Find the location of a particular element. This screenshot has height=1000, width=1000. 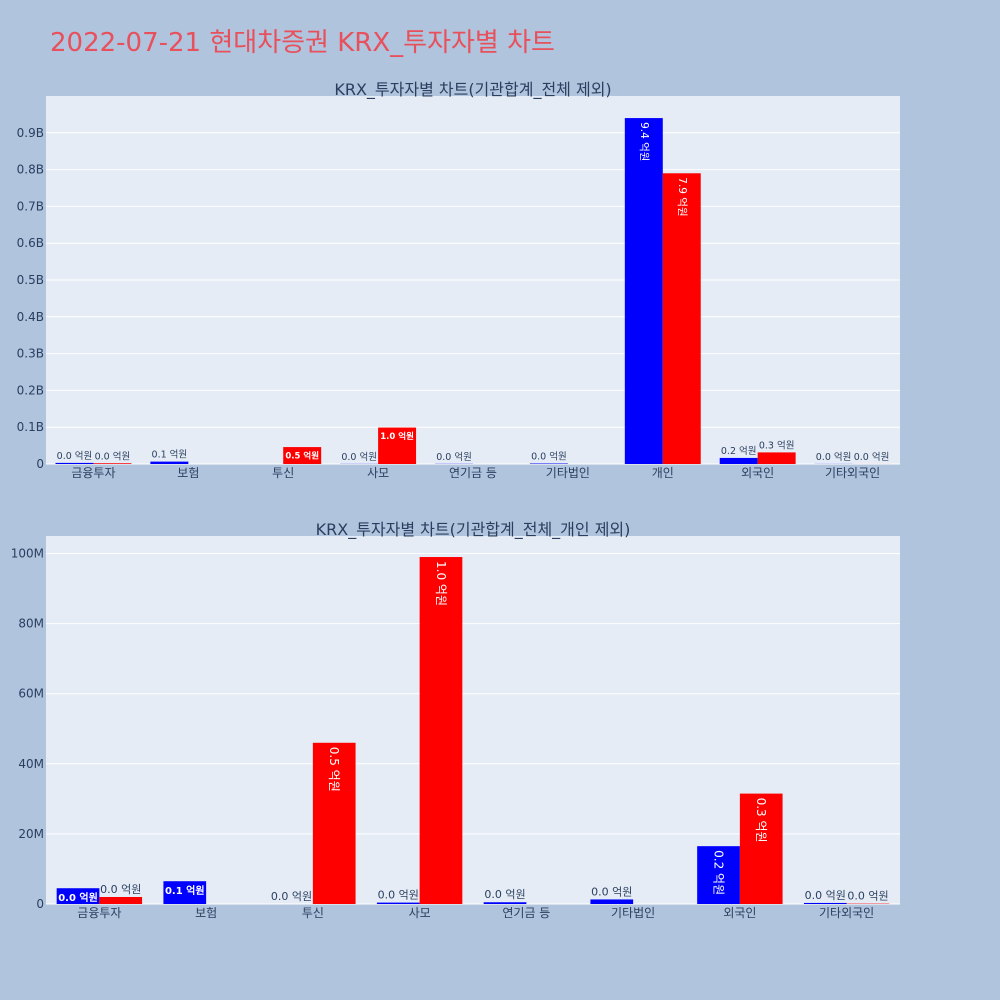

x-tick-label-1-0: 금융투자 is located at coordinates (99, 913).